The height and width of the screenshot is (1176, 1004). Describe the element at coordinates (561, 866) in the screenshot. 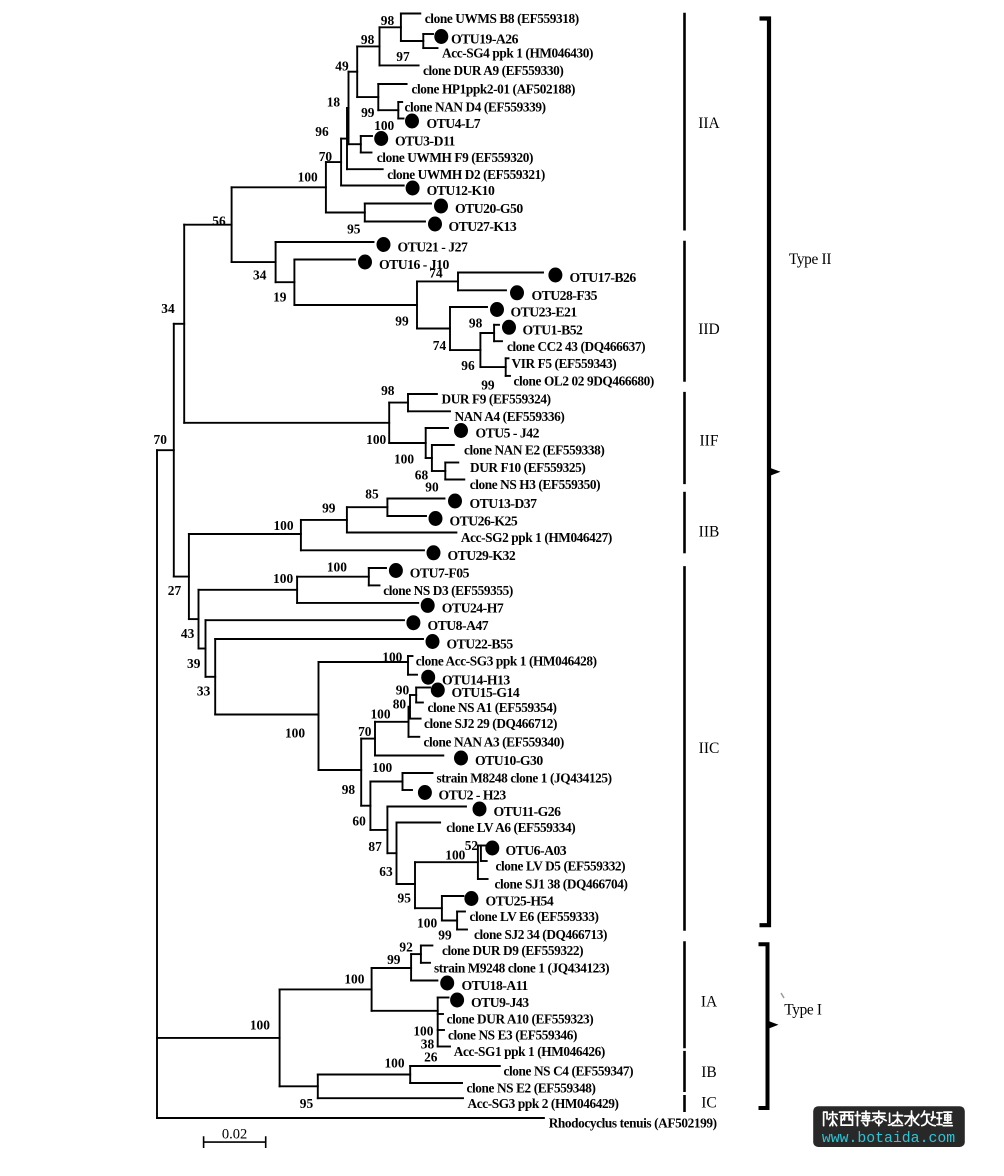

I see `svg-text: clone LV D5 (EF559332)` at that location.